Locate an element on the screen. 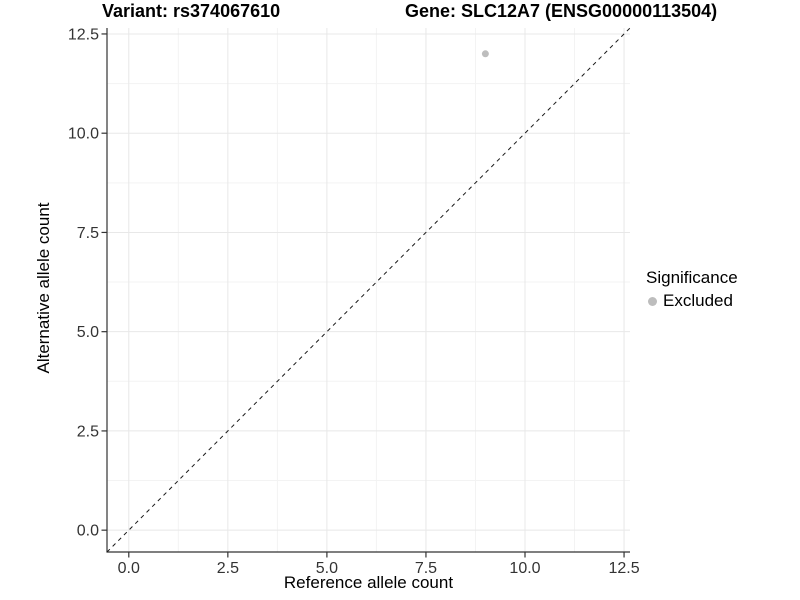 The image size is (800, 600). legend-entry-excluded: Excluded is located at coordinates (692, 301).